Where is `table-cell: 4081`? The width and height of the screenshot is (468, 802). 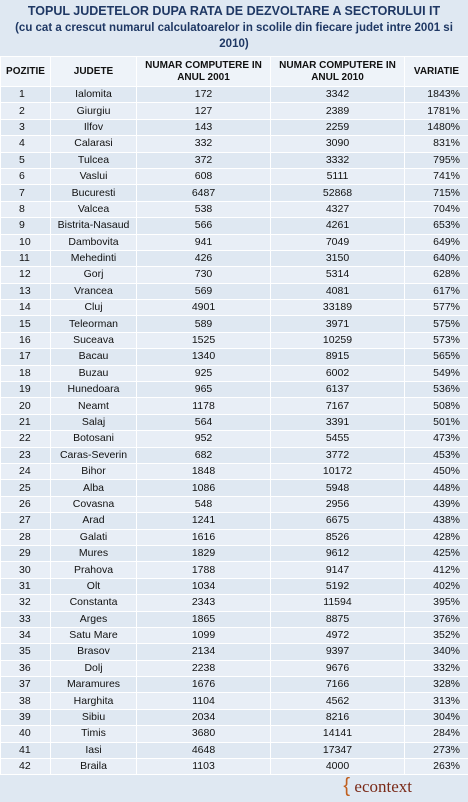 table-cell: 4081 is located at coordinates (337, 291).